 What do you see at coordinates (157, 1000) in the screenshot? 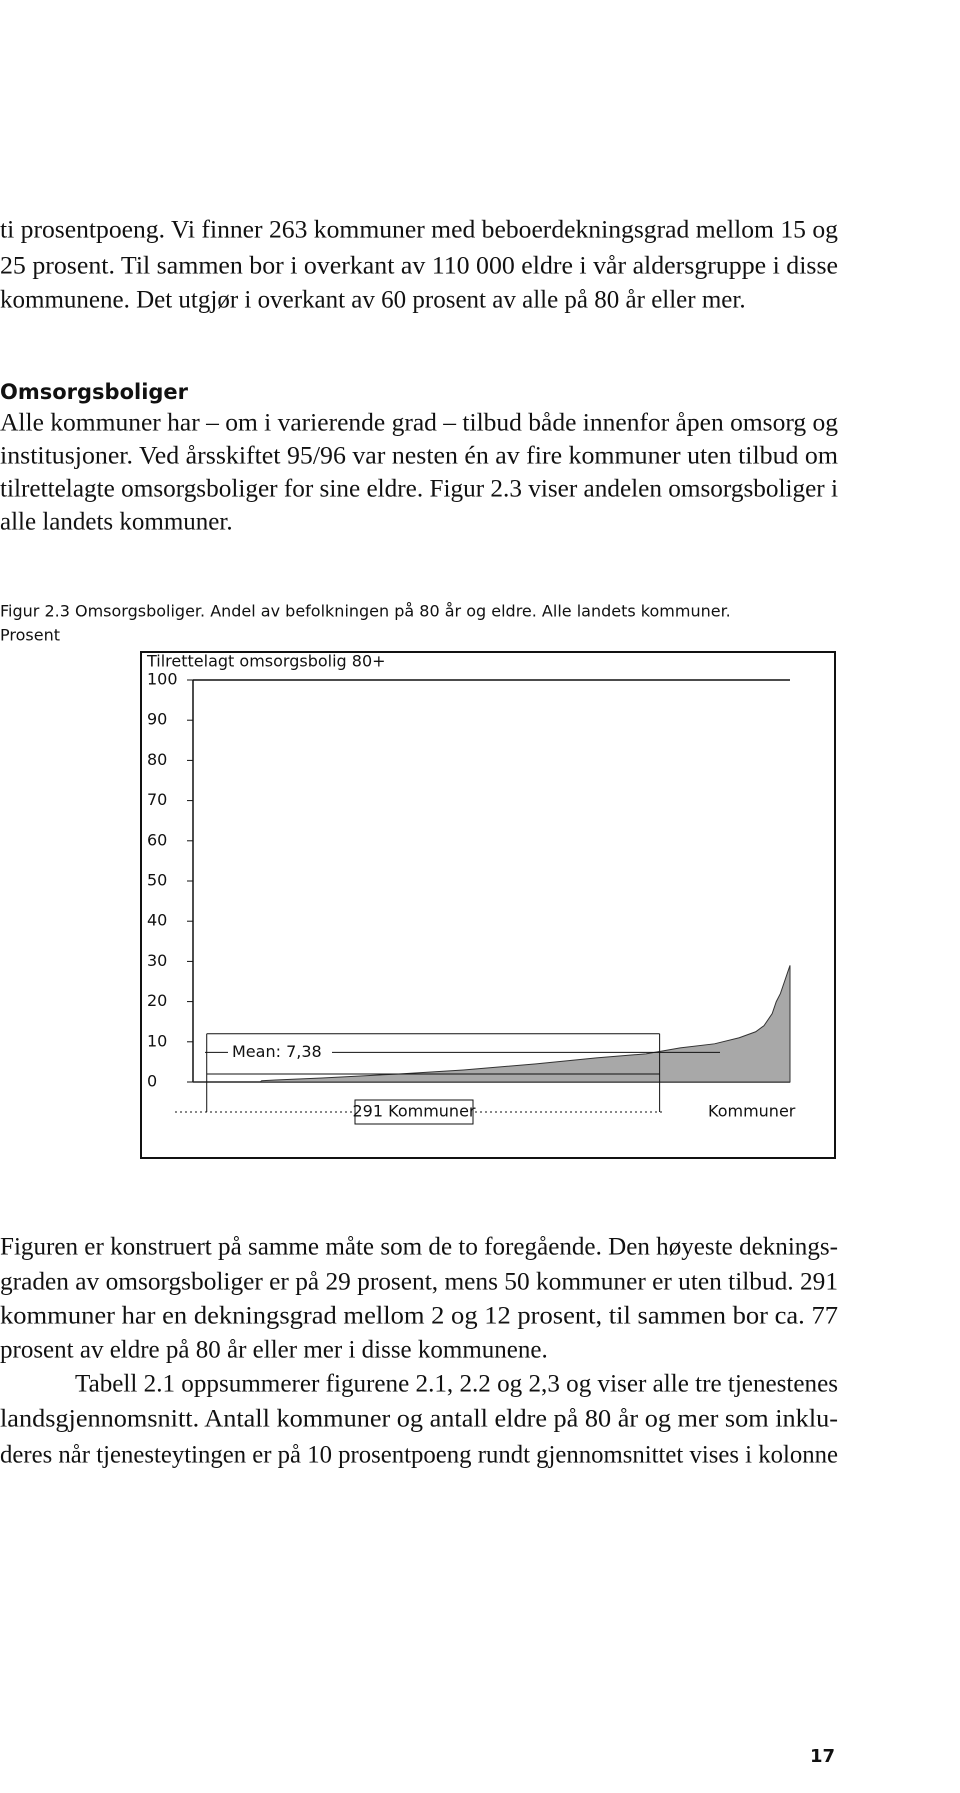
I see `y-tick-label: 20` at bounding box center [157, 1000].